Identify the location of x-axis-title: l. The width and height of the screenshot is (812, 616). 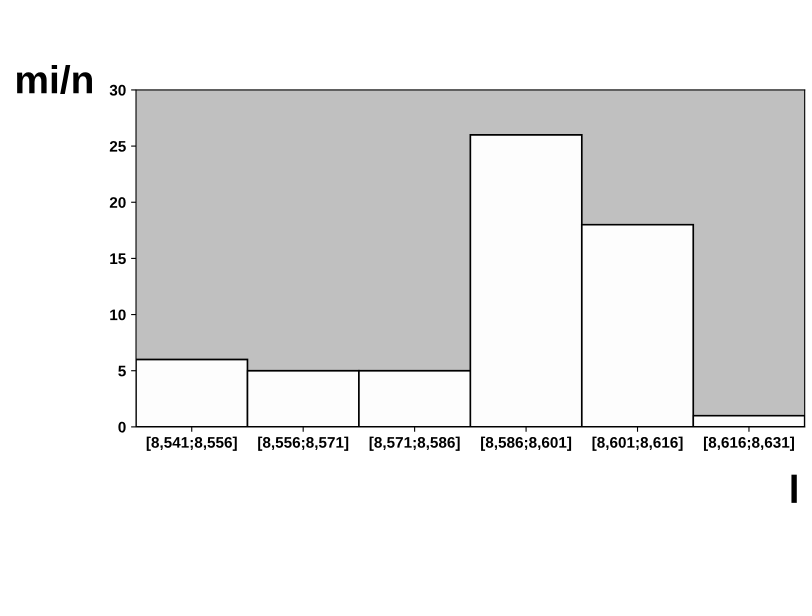
(794, 488).